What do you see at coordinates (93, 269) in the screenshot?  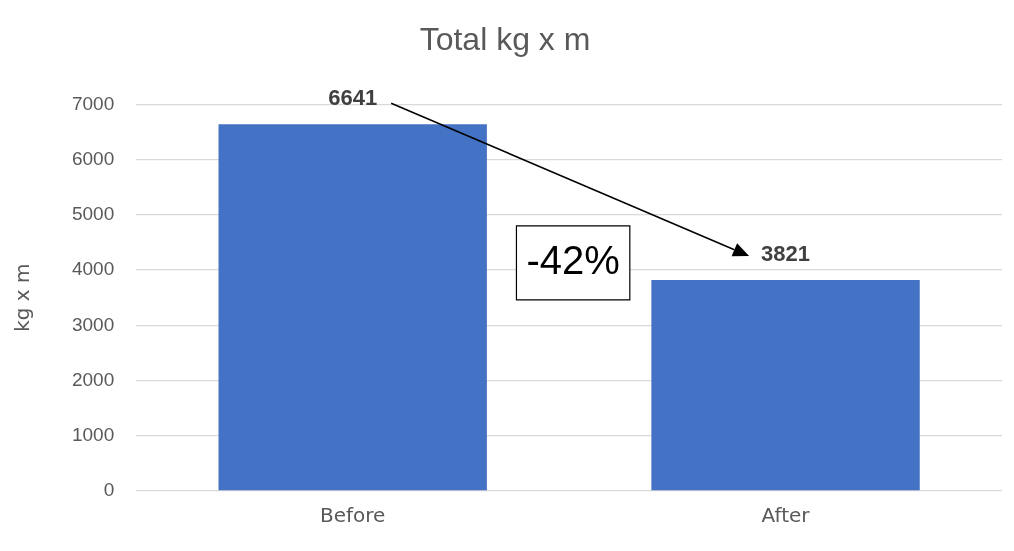 I see `y-tick-label: 4000` at bounding box center [93, 269].